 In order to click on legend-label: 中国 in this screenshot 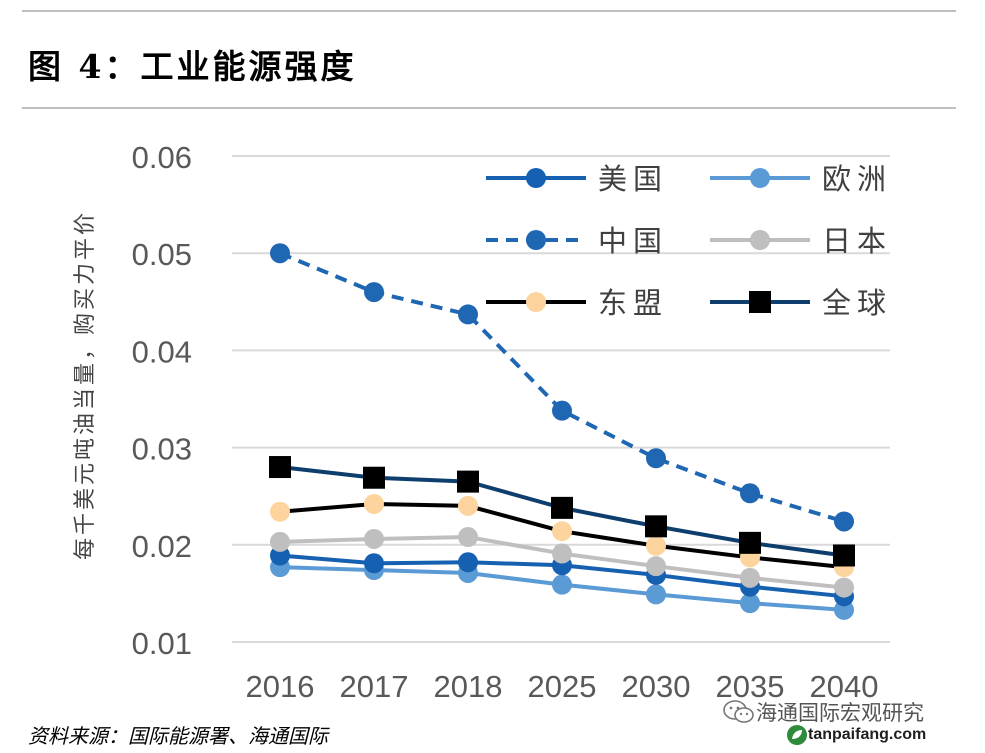, I will do `click(633, 241)`.